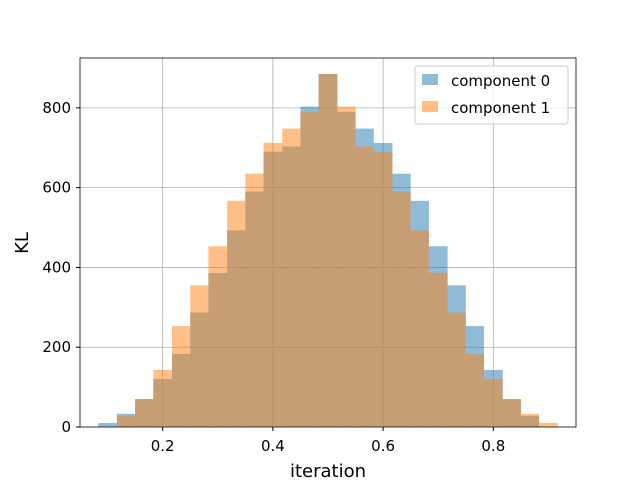 This screenshot has height=480, width=640. What do you see at coordinates (56, 108) in the screenshot?
I see `y-tick-label: 800` at bounding box center [56, 108].